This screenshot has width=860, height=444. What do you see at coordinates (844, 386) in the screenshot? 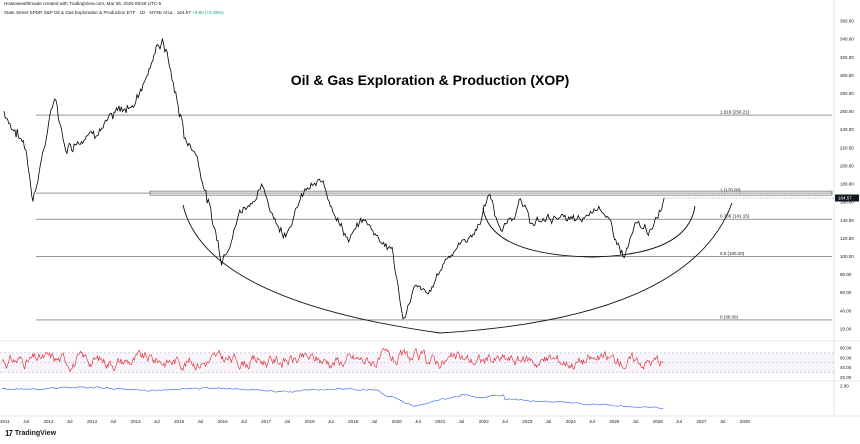
I see `oscillator-axis-label: 2.00` at bounding box center [844, 386].